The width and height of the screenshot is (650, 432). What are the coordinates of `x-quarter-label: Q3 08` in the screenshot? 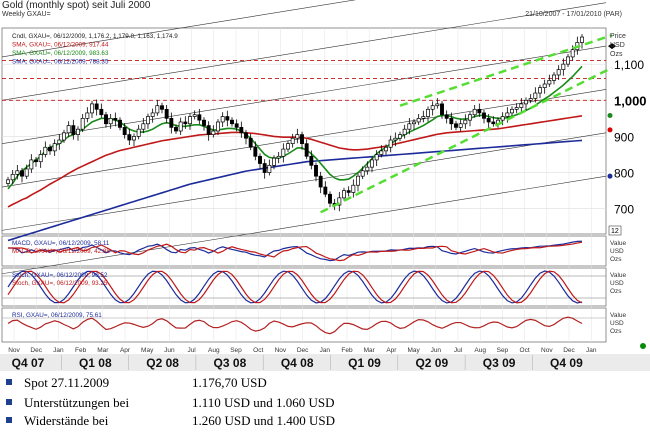 It's located at (230, 363).